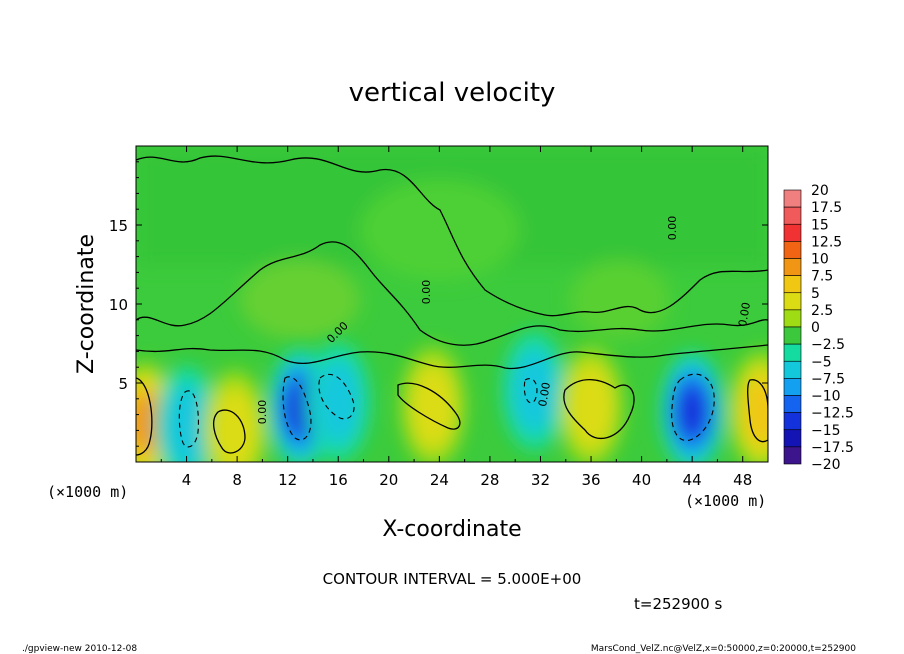 This screenshot has height=654, width=904. What do you see at coordinates (832, 448) in the screenshot?
I see `colorbar-label: −17.5` at bounding box center [832, 448].